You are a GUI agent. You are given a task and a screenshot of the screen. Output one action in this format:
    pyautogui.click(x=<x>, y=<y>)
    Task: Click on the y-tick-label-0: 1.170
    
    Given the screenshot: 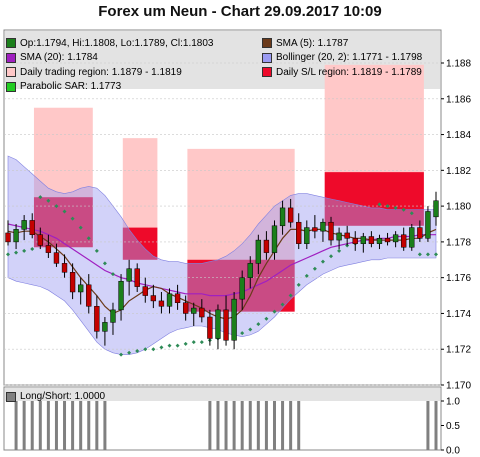 What is the action you would take?
    pyautogui.click(x=458, y=386)
    